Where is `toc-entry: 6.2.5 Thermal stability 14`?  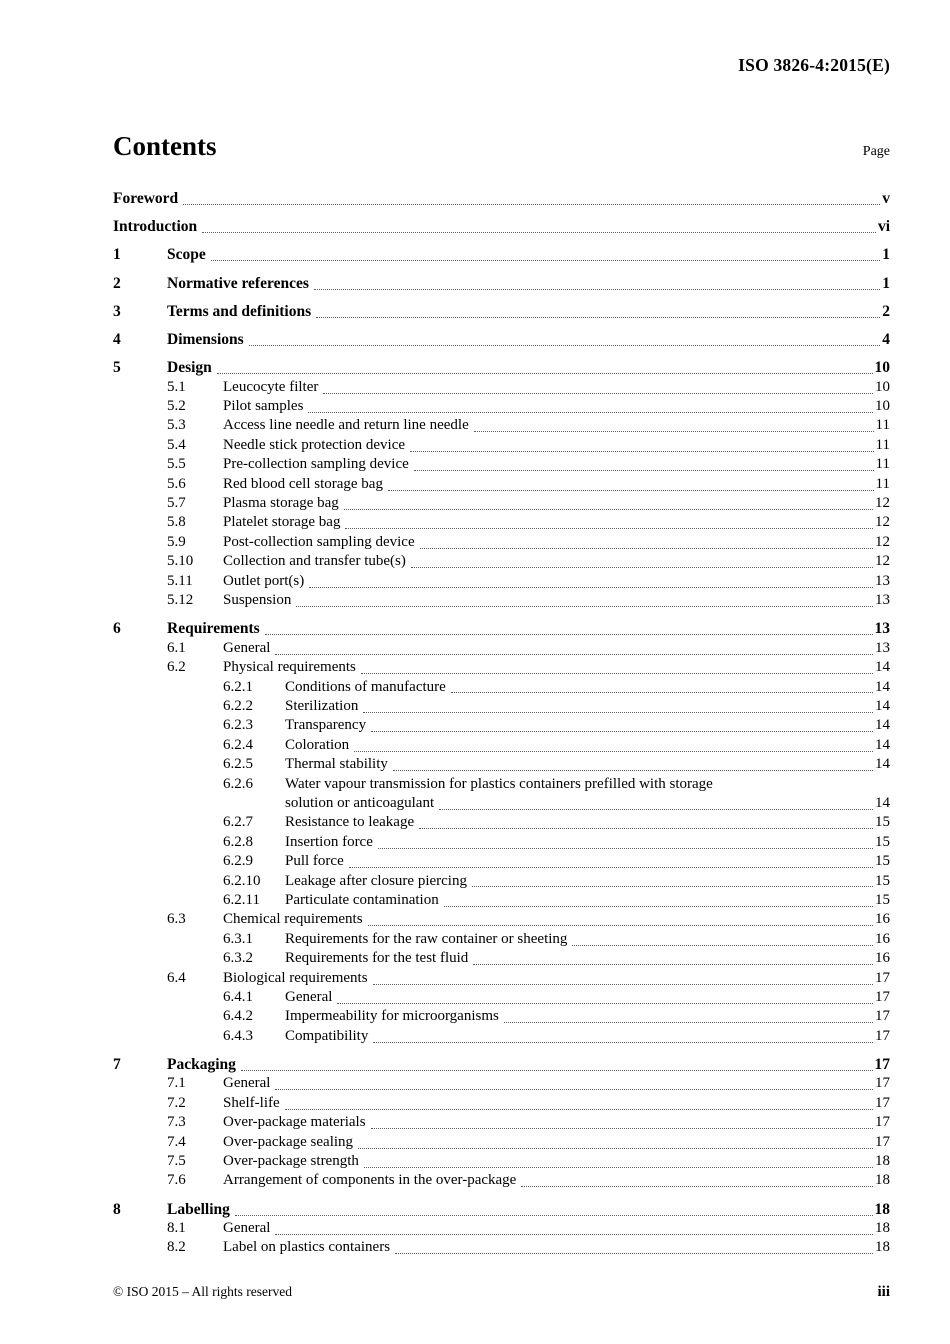
toc-entry: 6.2.5 Thermal stability 14 is located at coordinates (501, 764).